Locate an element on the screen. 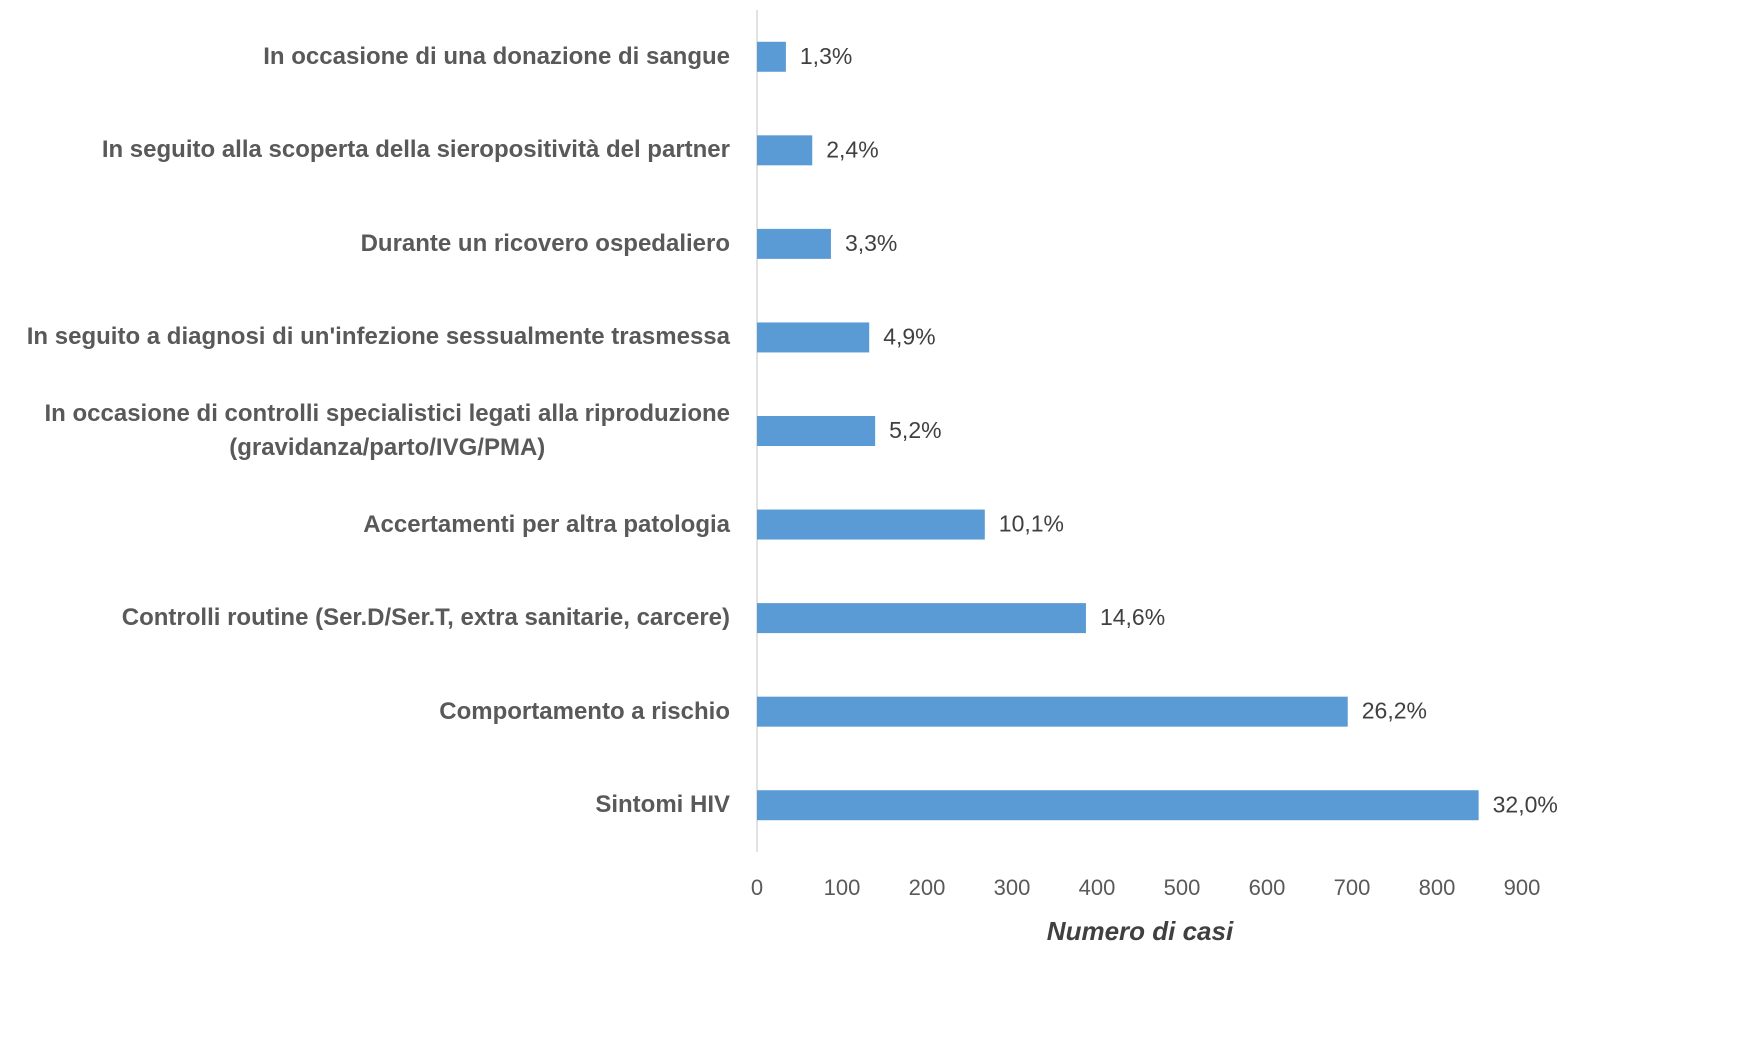  y-tick-label: Accertamenti per altra patologia is located at coordinates (546, 524).